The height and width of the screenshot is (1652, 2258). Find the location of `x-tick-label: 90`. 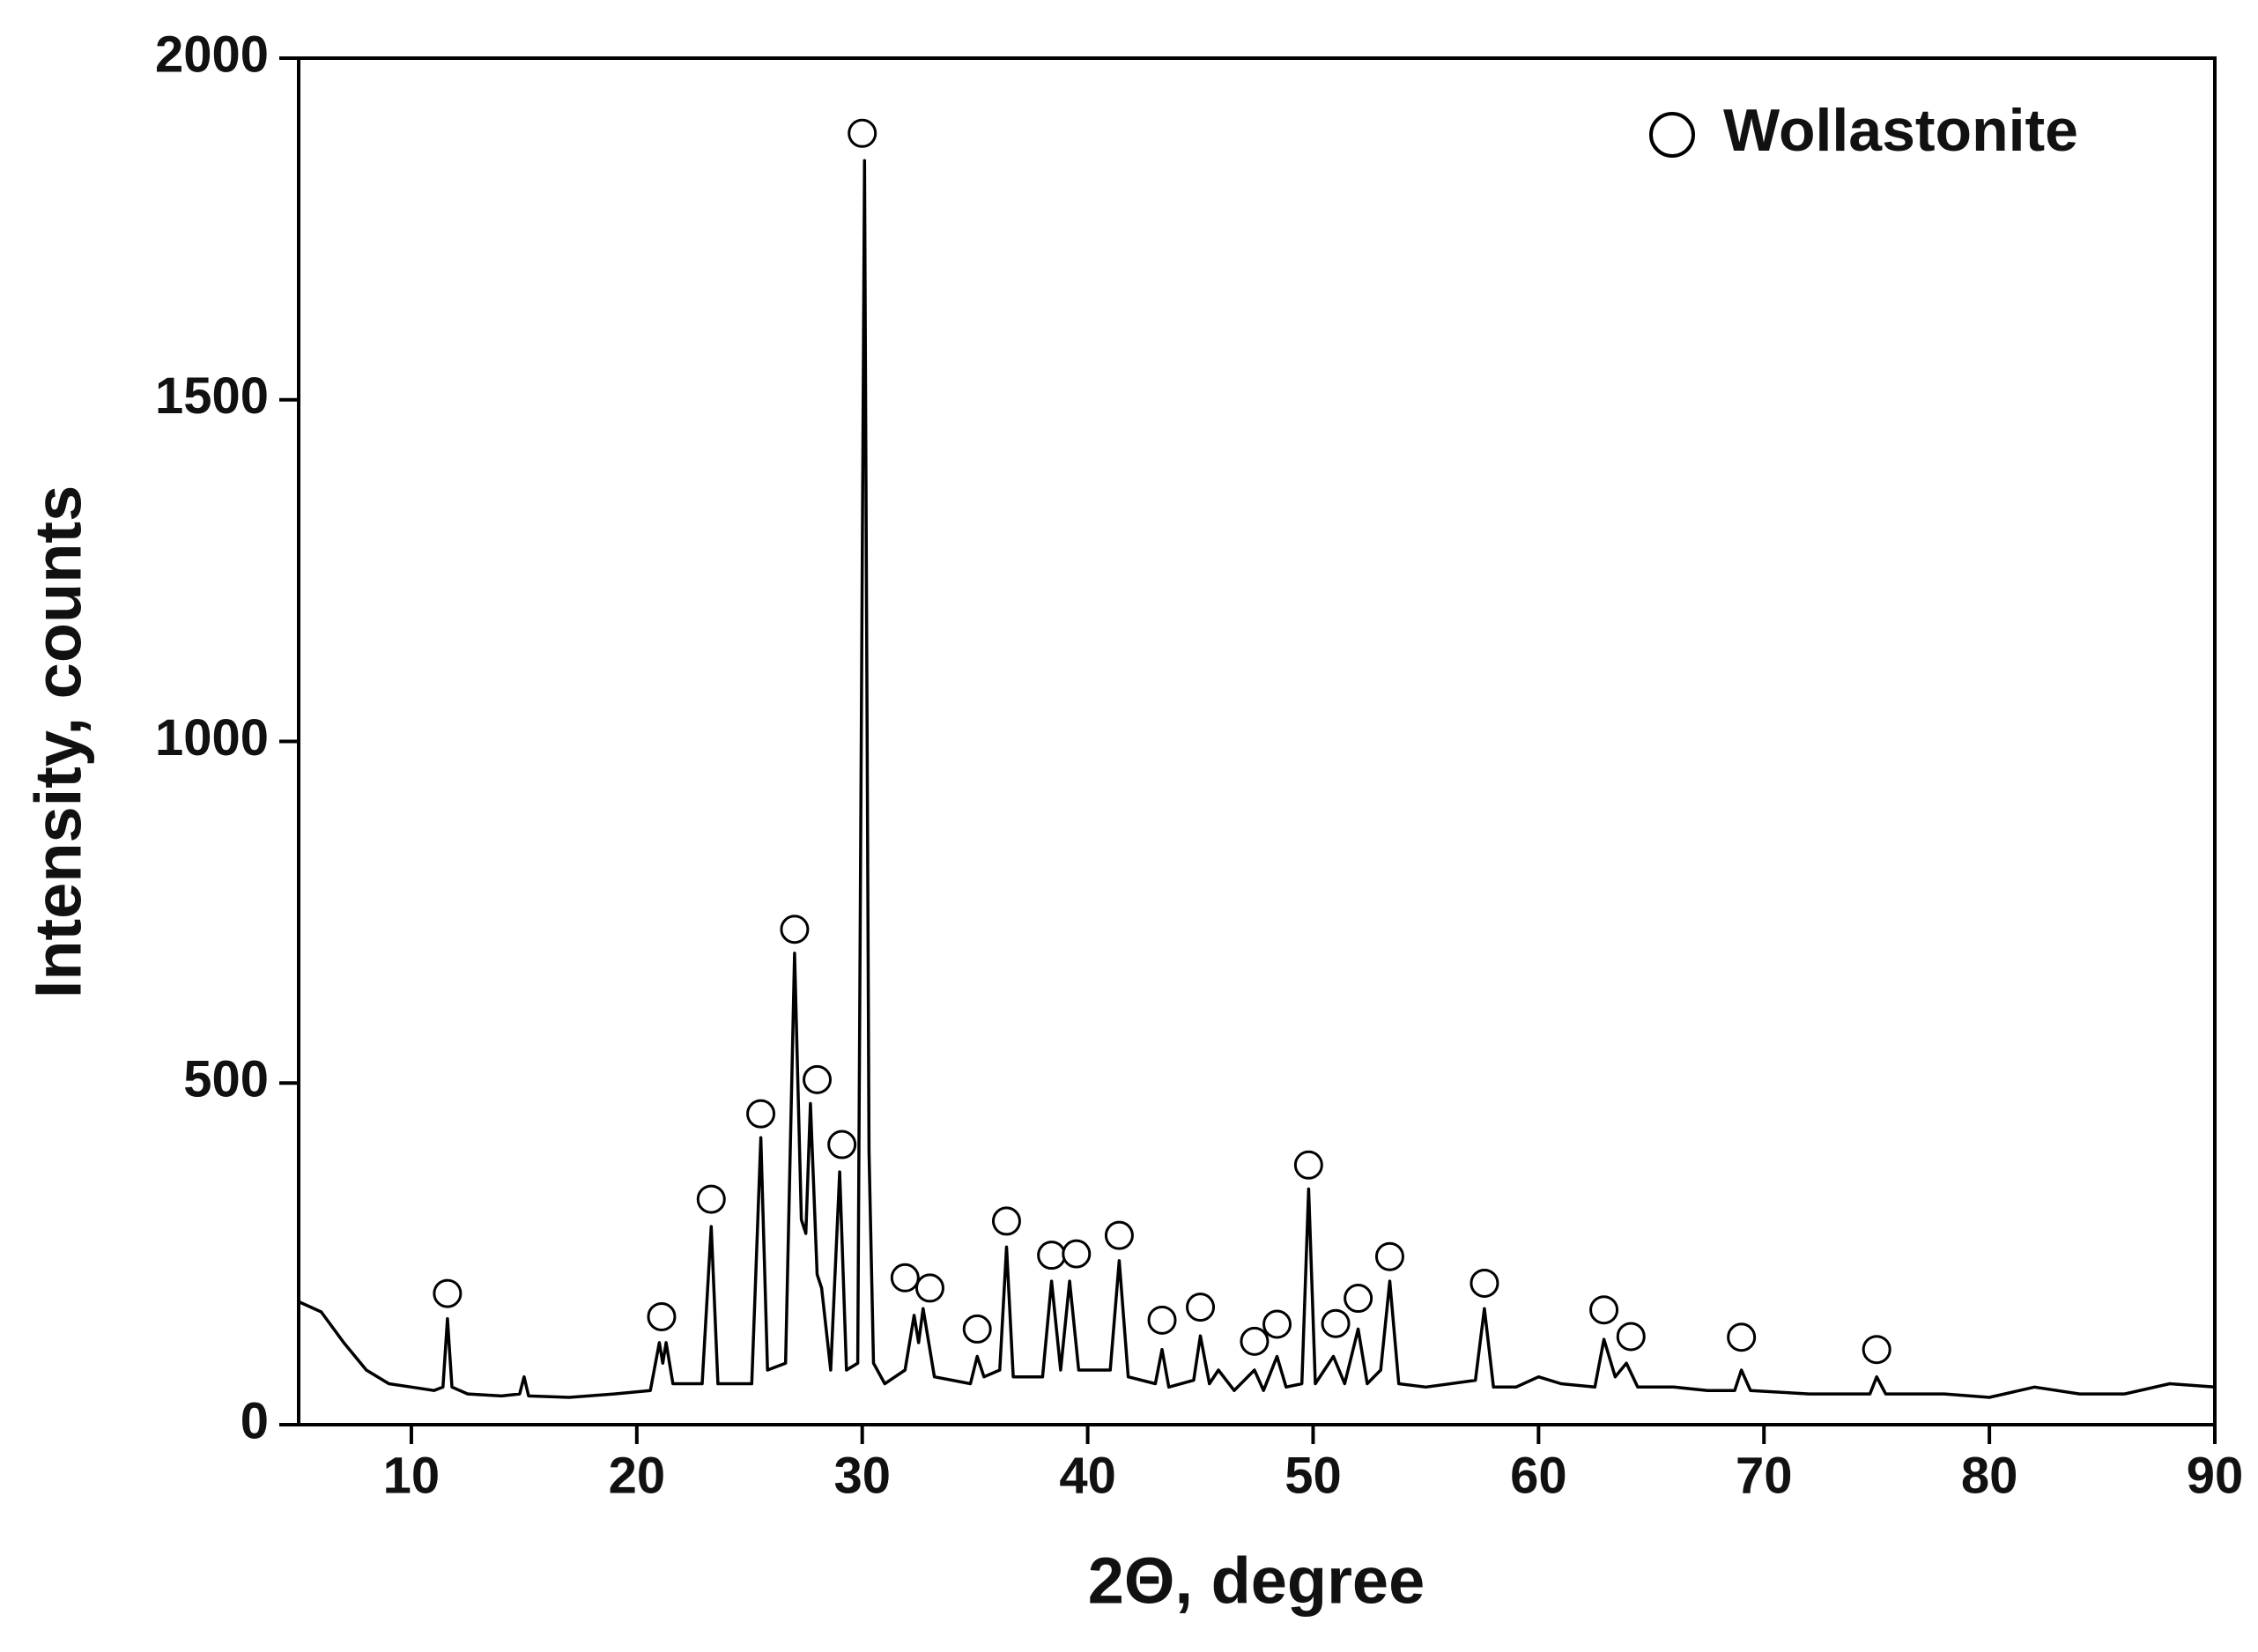

x-tick-label: 90 is located at coordinates (2215, 1475).